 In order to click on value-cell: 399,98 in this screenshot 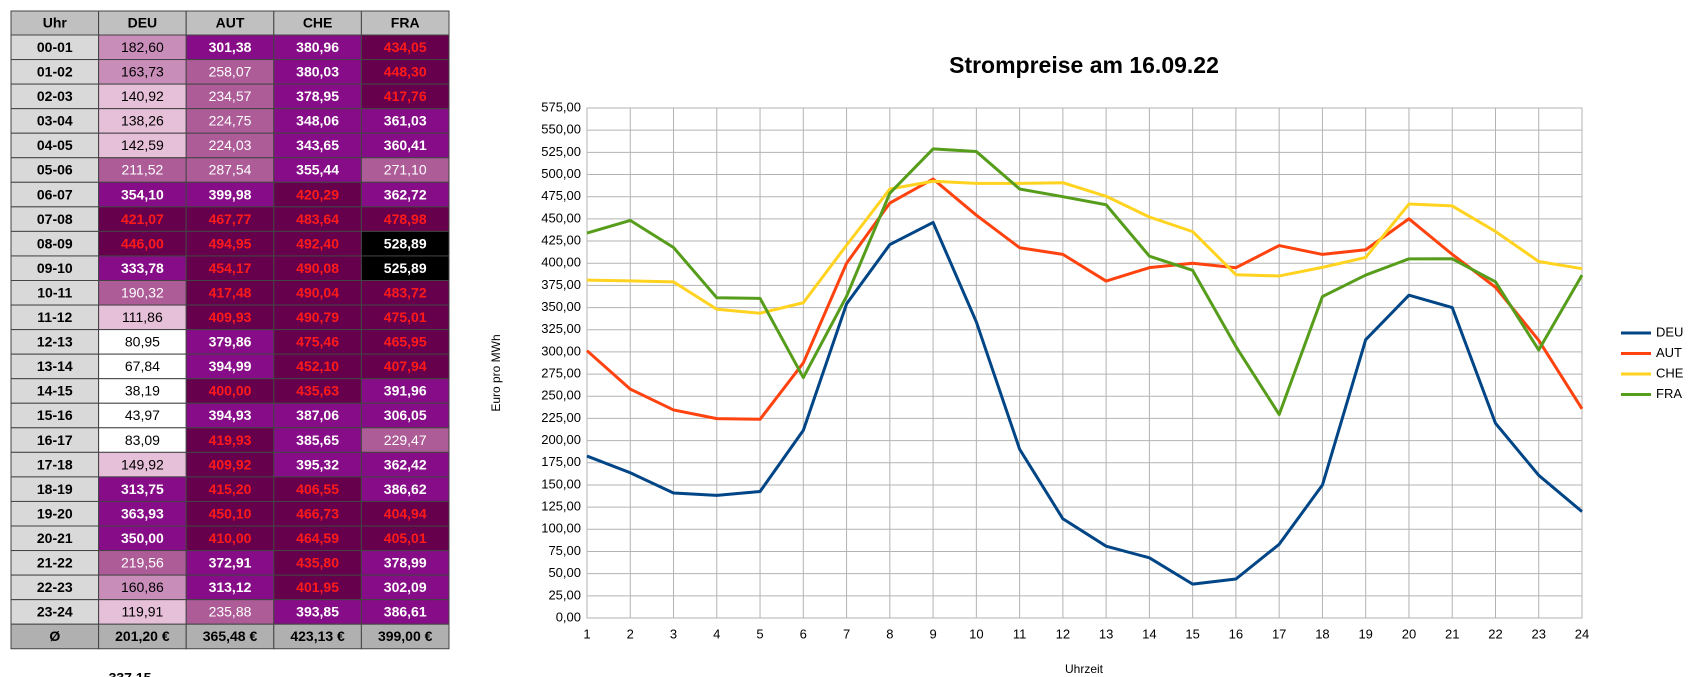, I will do `click(230, 194)`.